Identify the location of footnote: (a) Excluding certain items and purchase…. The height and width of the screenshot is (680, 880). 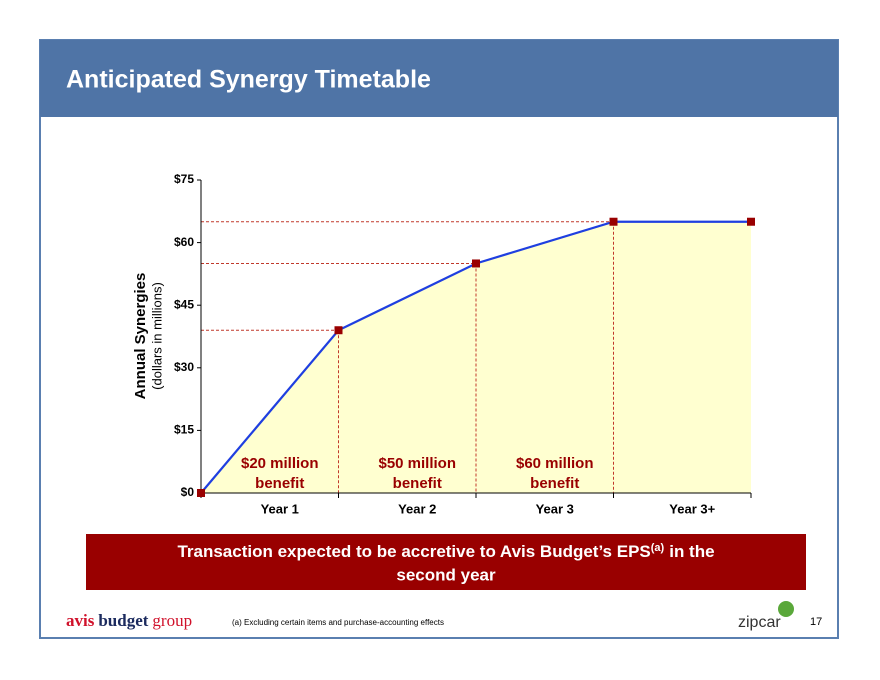
(338, 622).